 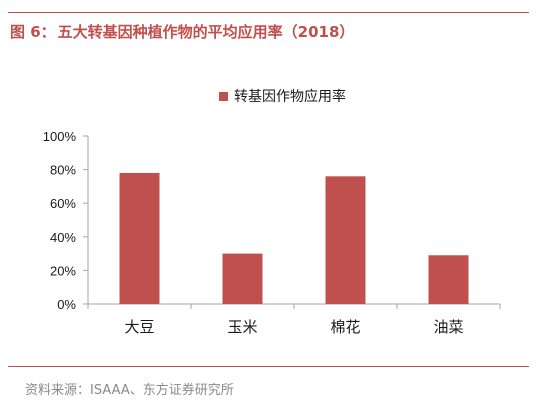 I want to click on figure-title-text: 五大转基因种植作物的平均应用率（2018）, so click(x=206, y=32).